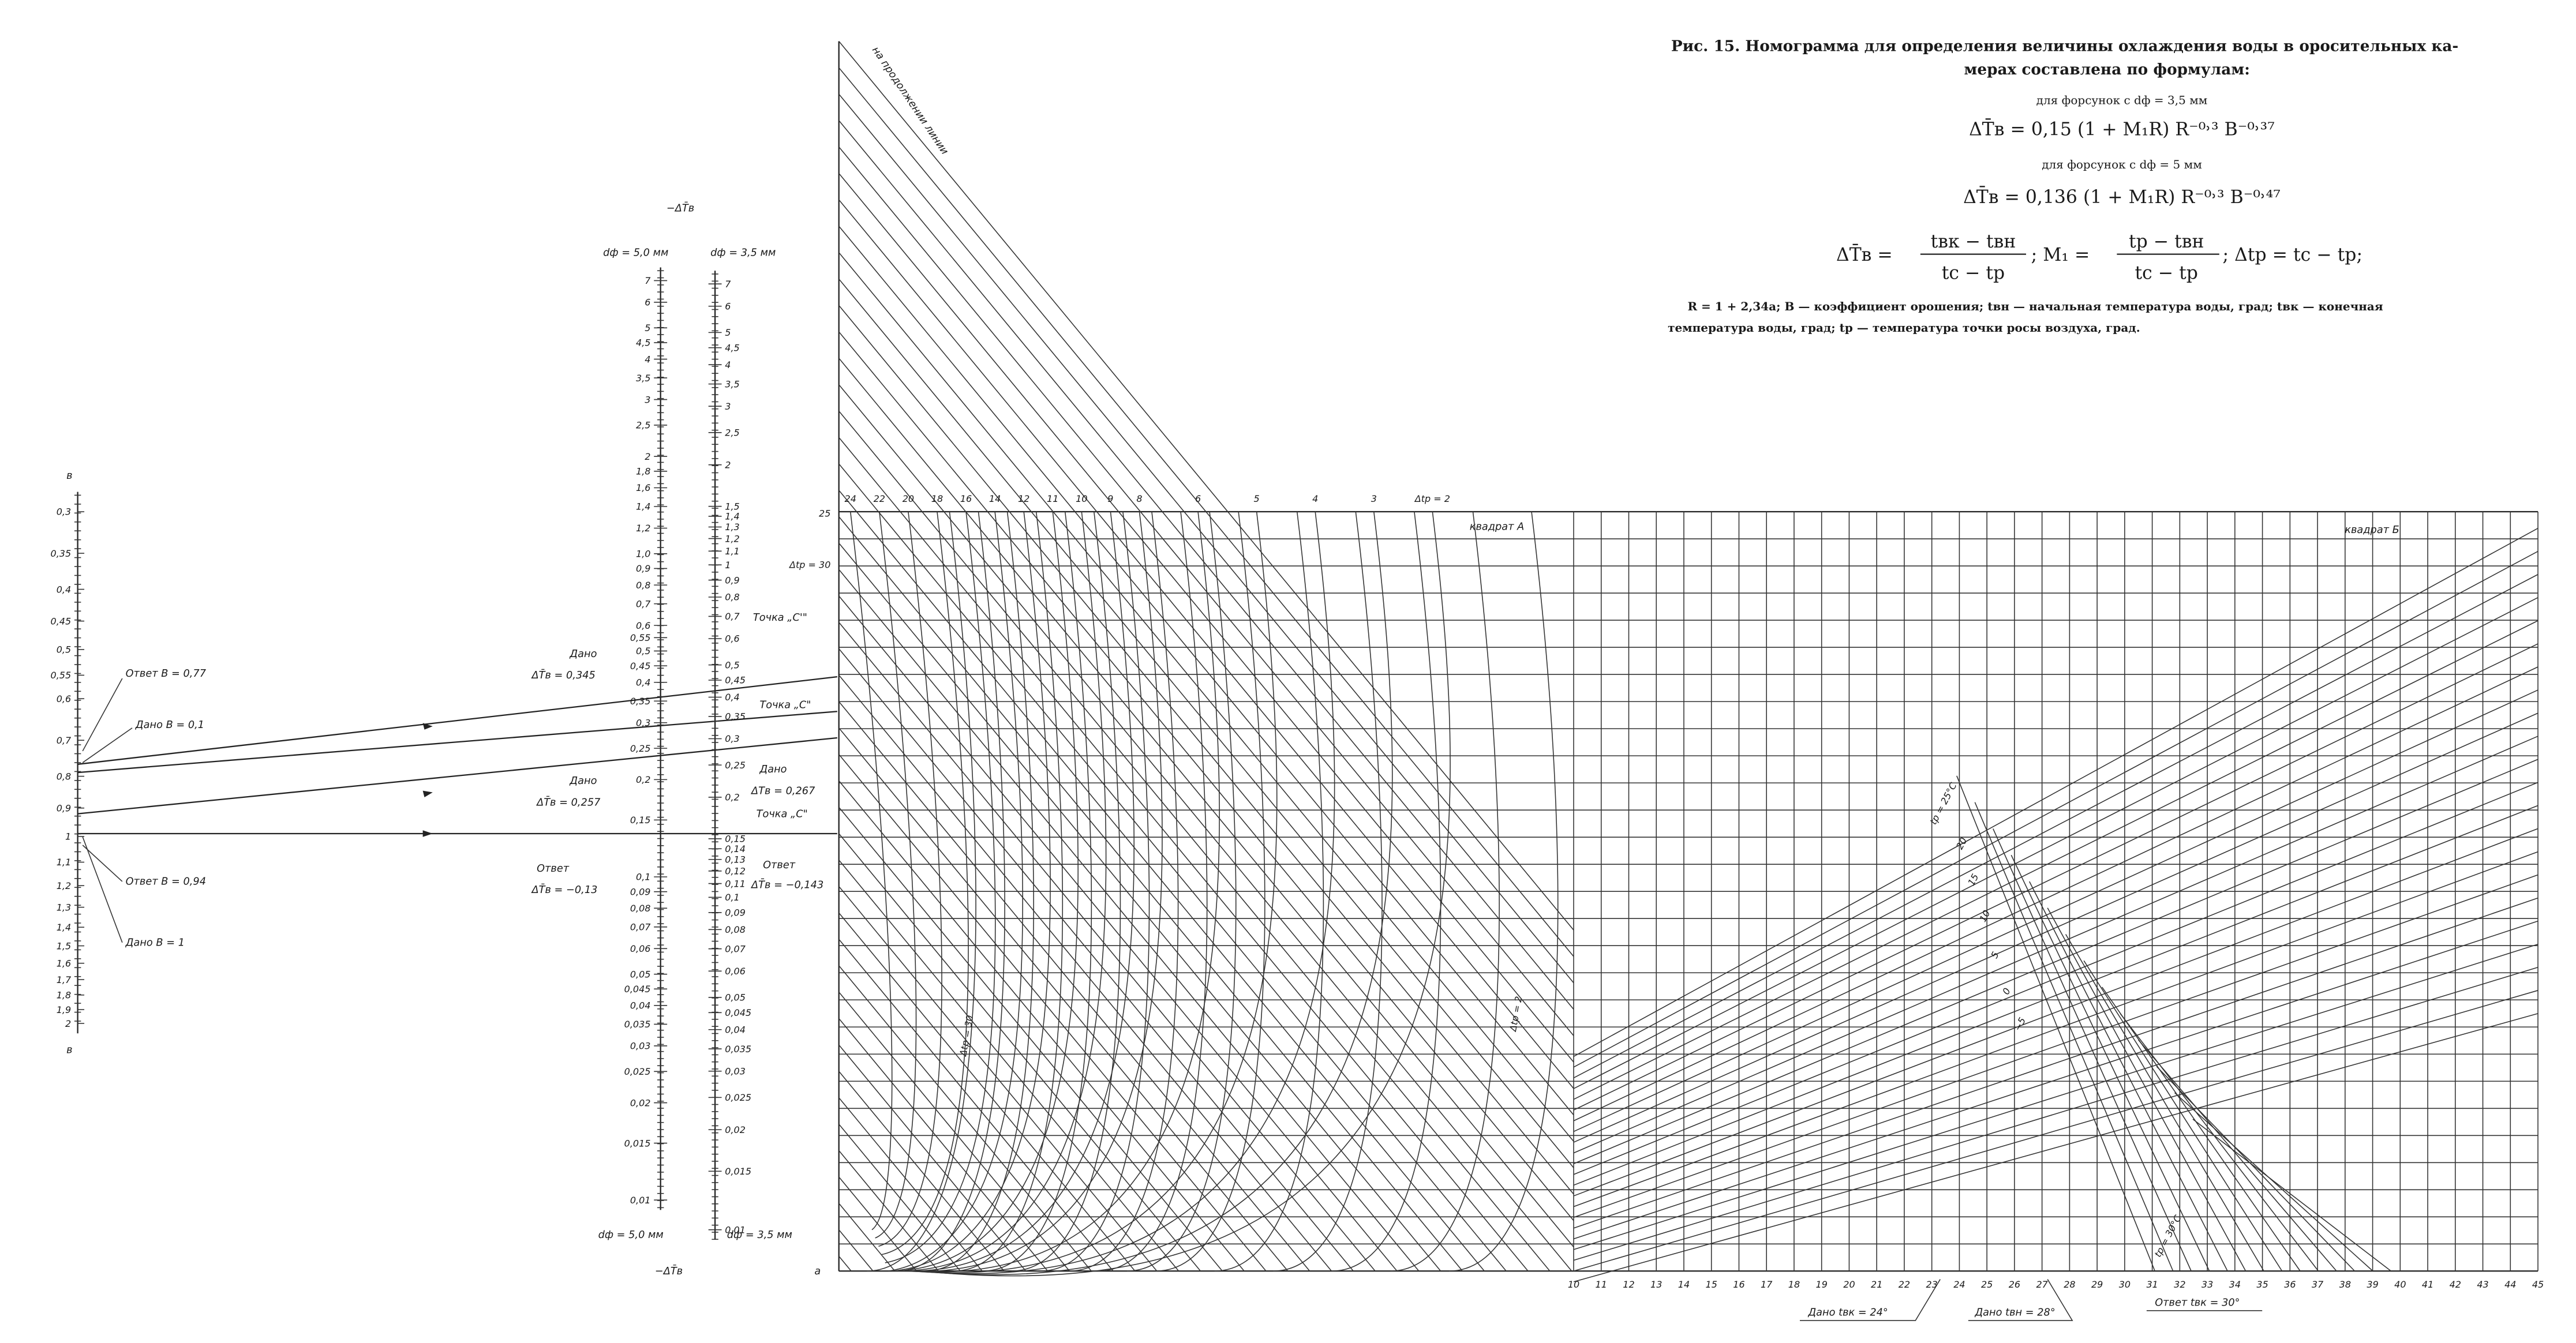 The image size is (2576, 1343). What do you see at coordinates (68, 1023) in the screenshot?
I see `b-label: 2` at bounding box center [68, 1023].